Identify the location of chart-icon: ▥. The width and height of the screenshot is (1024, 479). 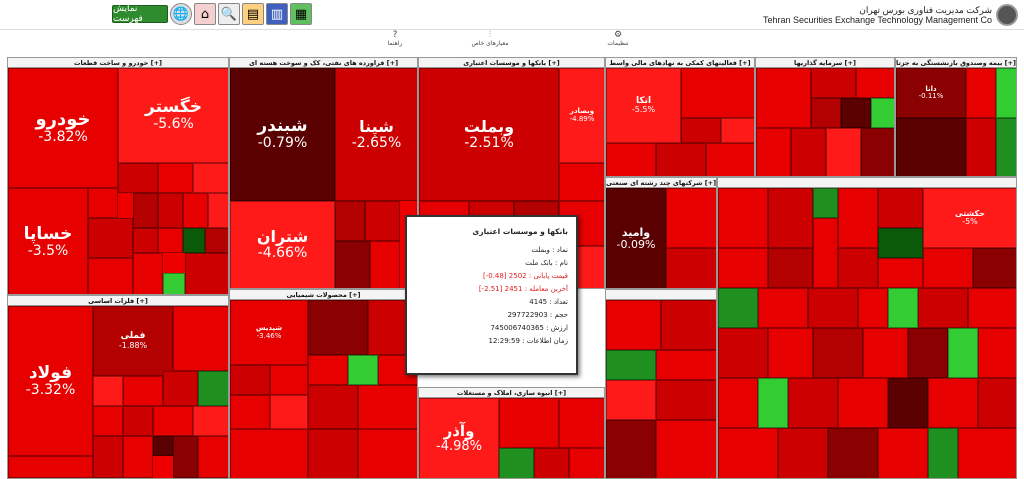
(277, 14).